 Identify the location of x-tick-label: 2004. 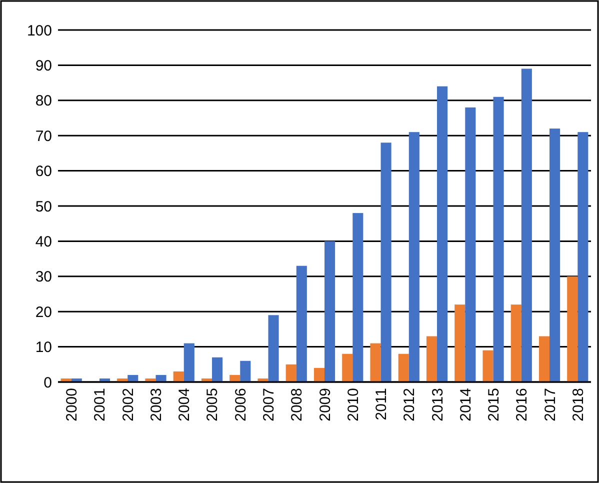
(185, 405).